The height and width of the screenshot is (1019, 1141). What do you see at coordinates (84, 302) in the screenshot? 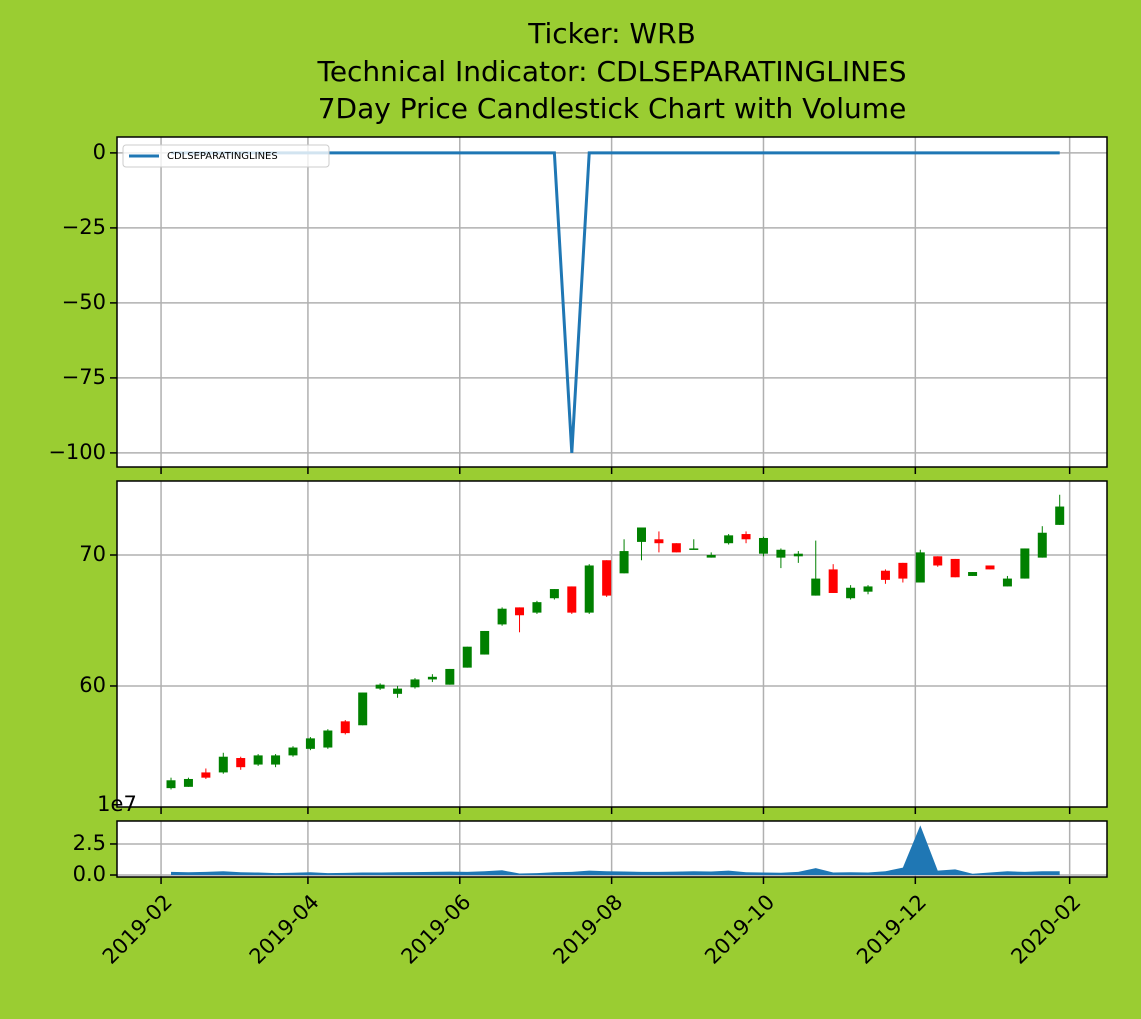
I see `y-tick-label: −50` at bounding box center [84, 302].